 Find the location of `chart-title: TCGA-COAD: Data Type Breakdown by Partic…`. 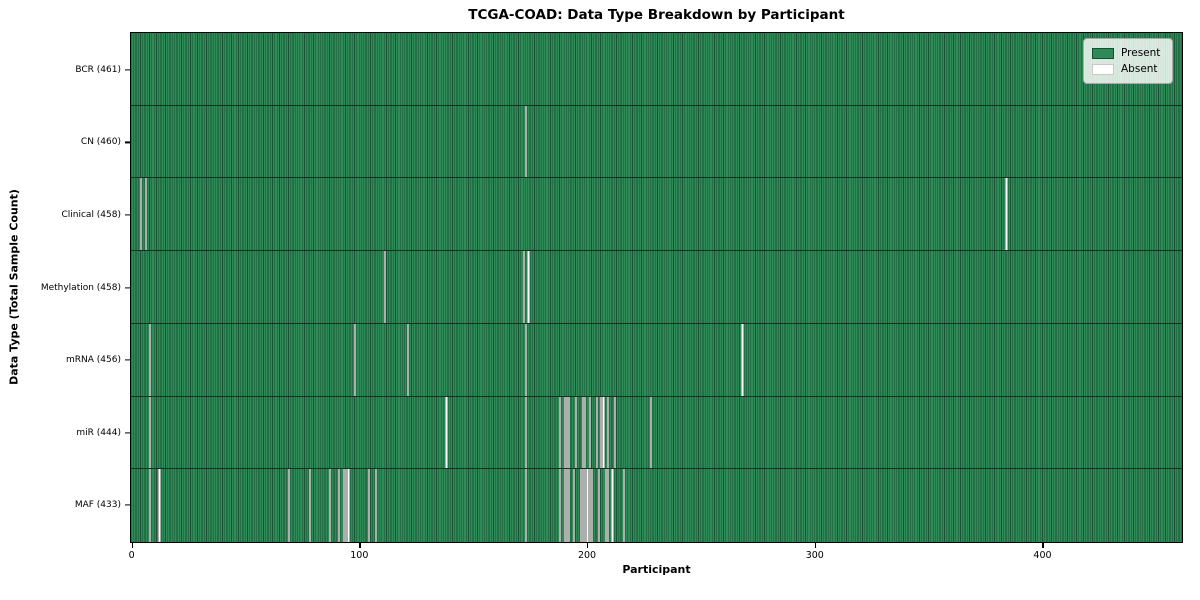

chart-title: TCGA-COAD: Data Type Breakdown by Partic… is located at coordinates (656, 15).